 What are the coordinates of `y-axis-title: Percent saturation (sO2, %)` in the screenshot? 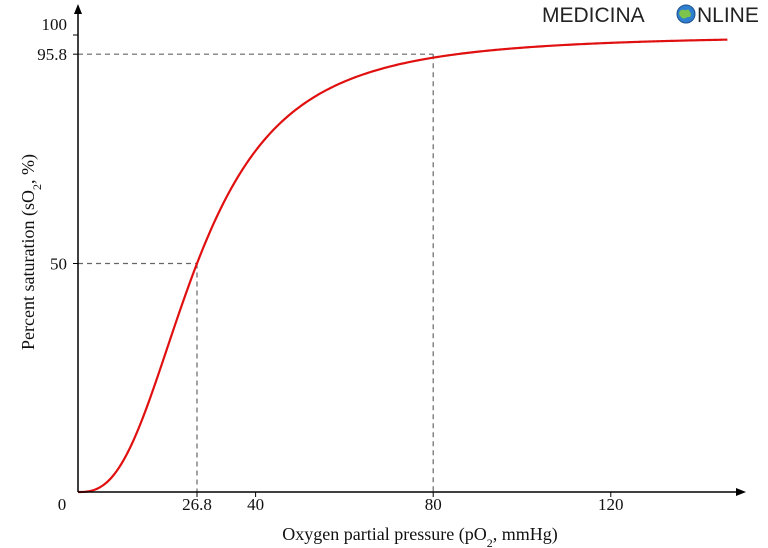 It's located at (31, 252).